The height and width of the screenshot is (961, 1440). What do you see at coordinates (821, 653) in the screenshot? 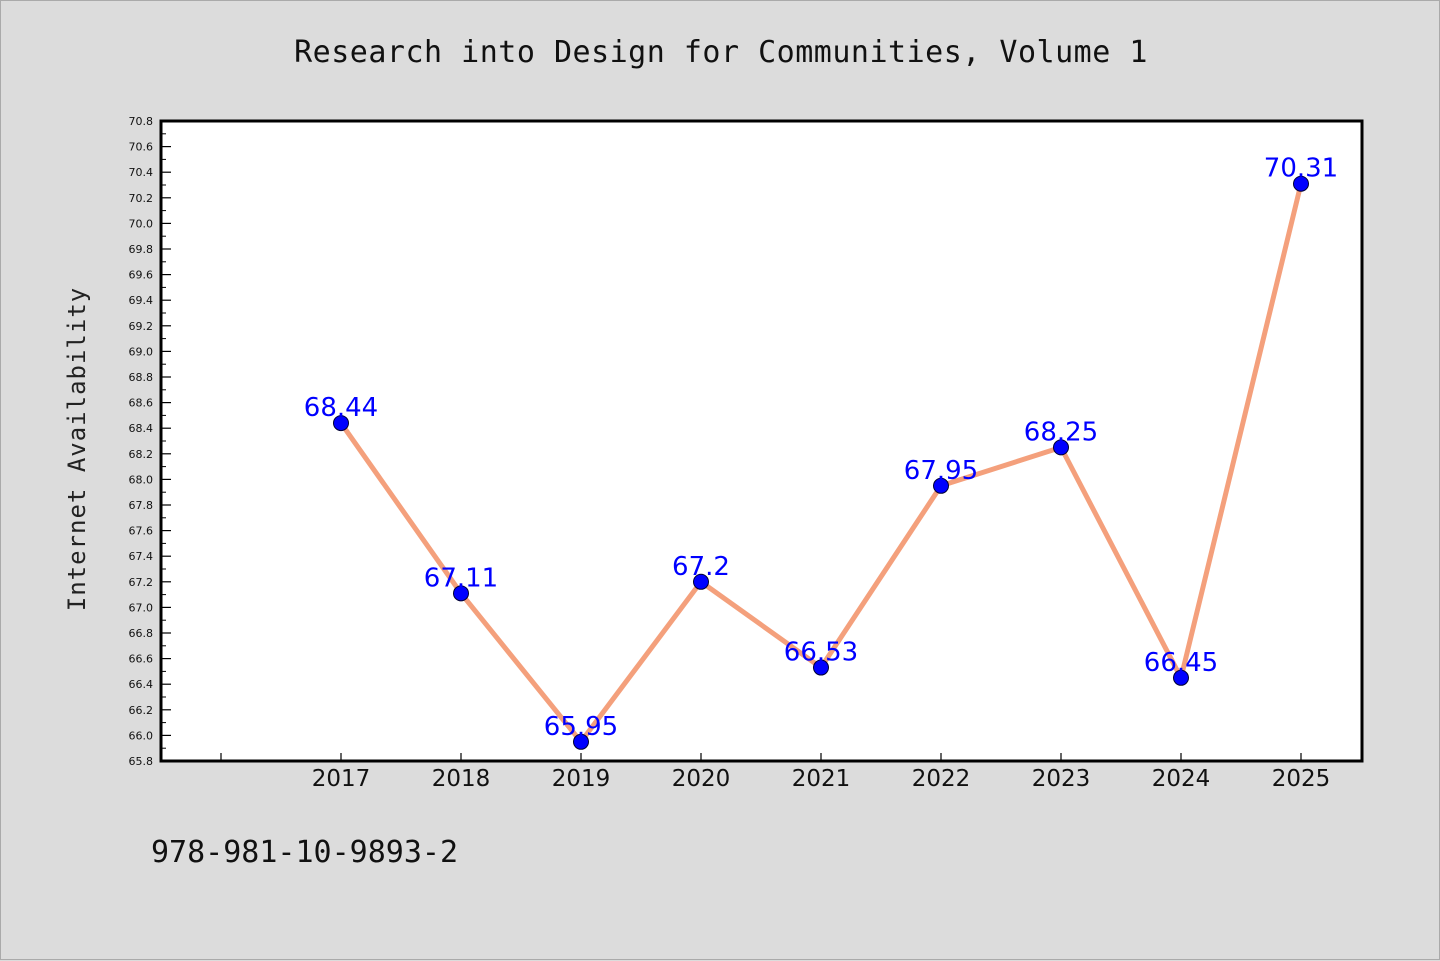
I see `data-label: 66.53` at bounding box center [821, 653].